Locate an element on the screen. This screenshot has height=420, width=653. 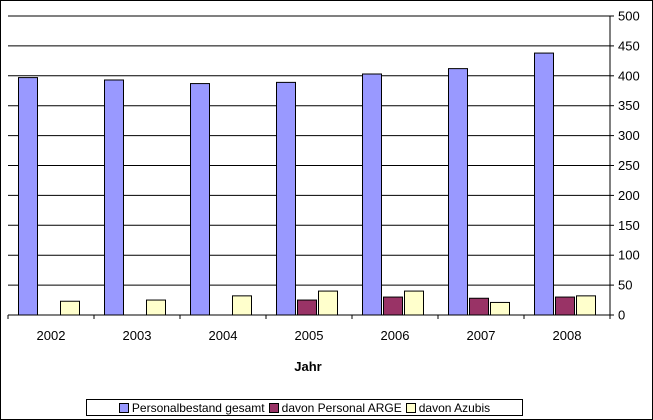
y-tick-label: 350 is located at coordinates (629, 105).